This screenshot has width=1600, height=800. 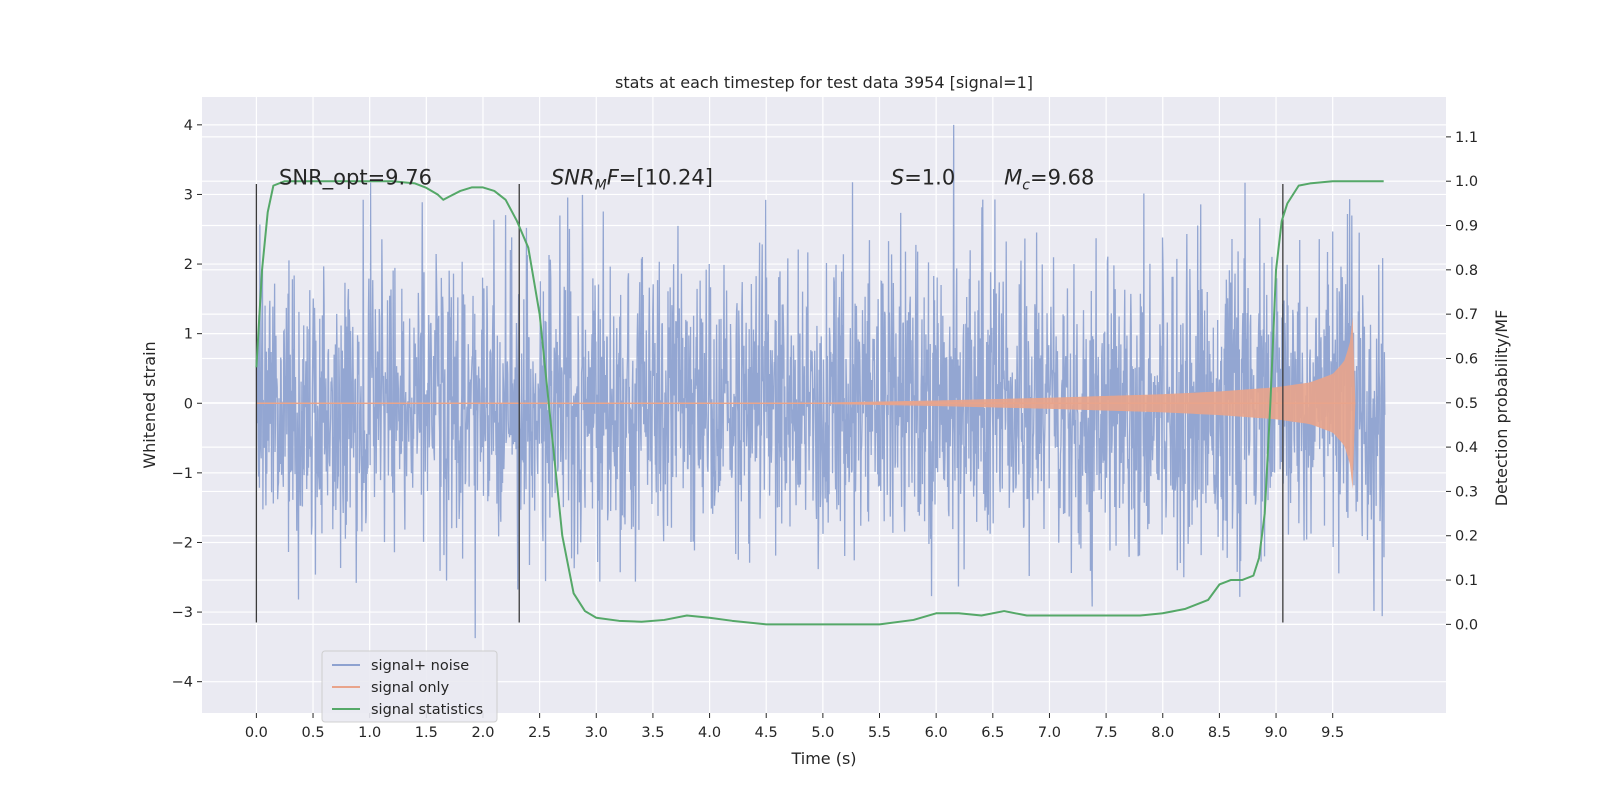 I want to click on x-tick-label-4: 2.0, so click(x=482, y=733).